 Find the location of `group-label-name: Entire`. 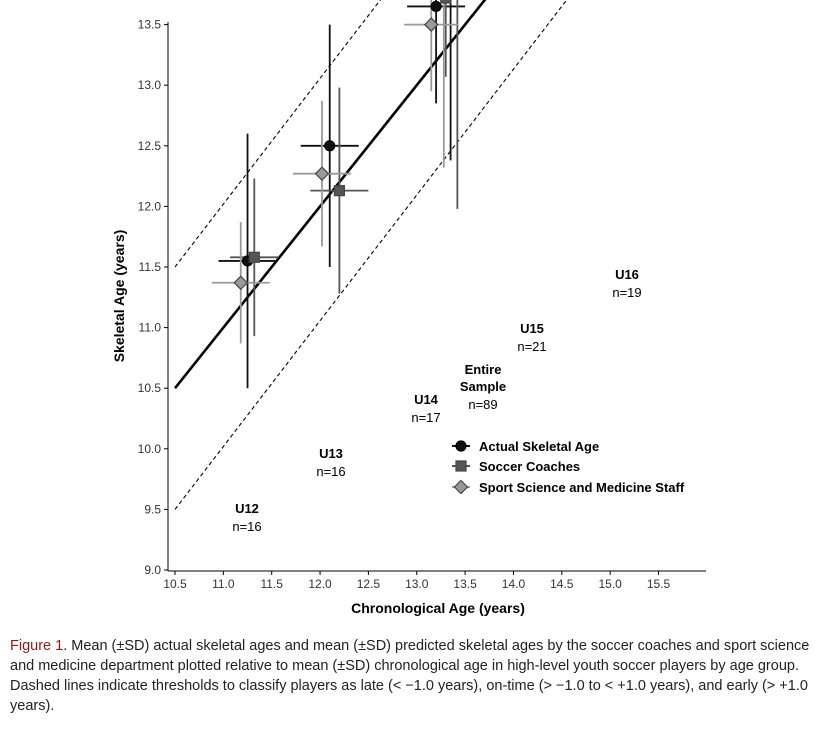

group-label-name: Entire is located at coordinates (483, 369).